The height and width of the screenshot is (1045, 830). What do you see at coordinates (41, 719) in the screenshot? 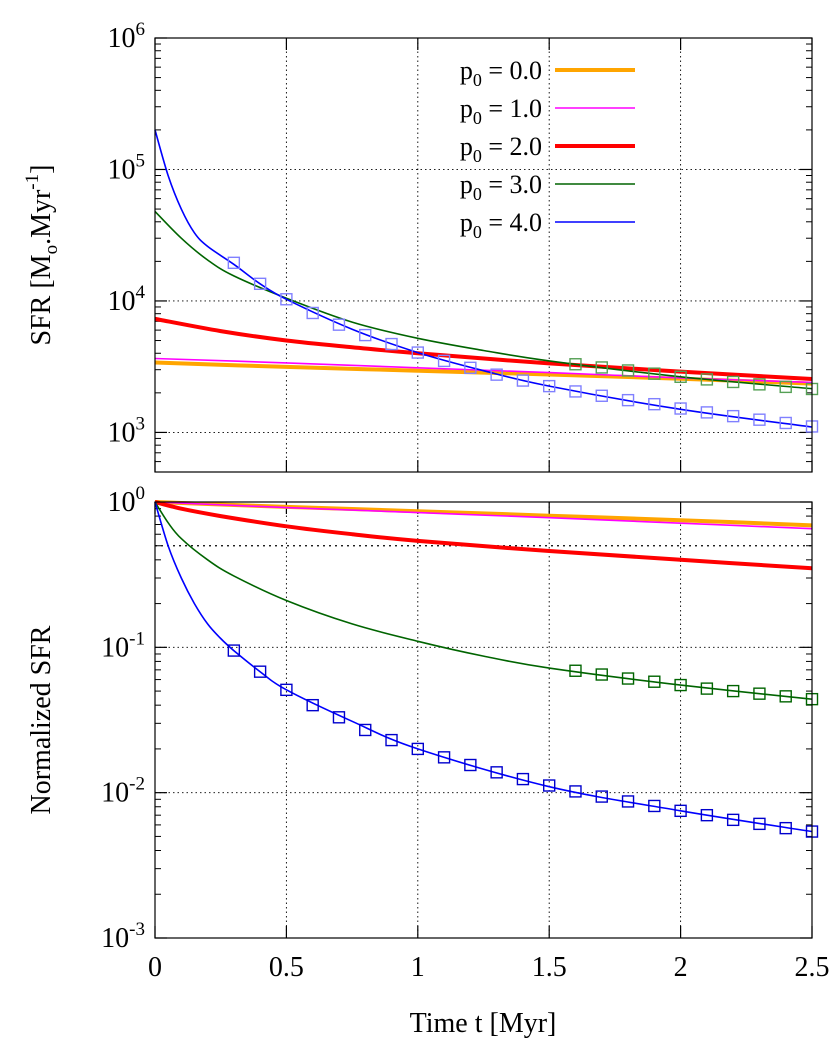
I see `y-axis-label: Normalized SFR` at bounding box center [41, 719].